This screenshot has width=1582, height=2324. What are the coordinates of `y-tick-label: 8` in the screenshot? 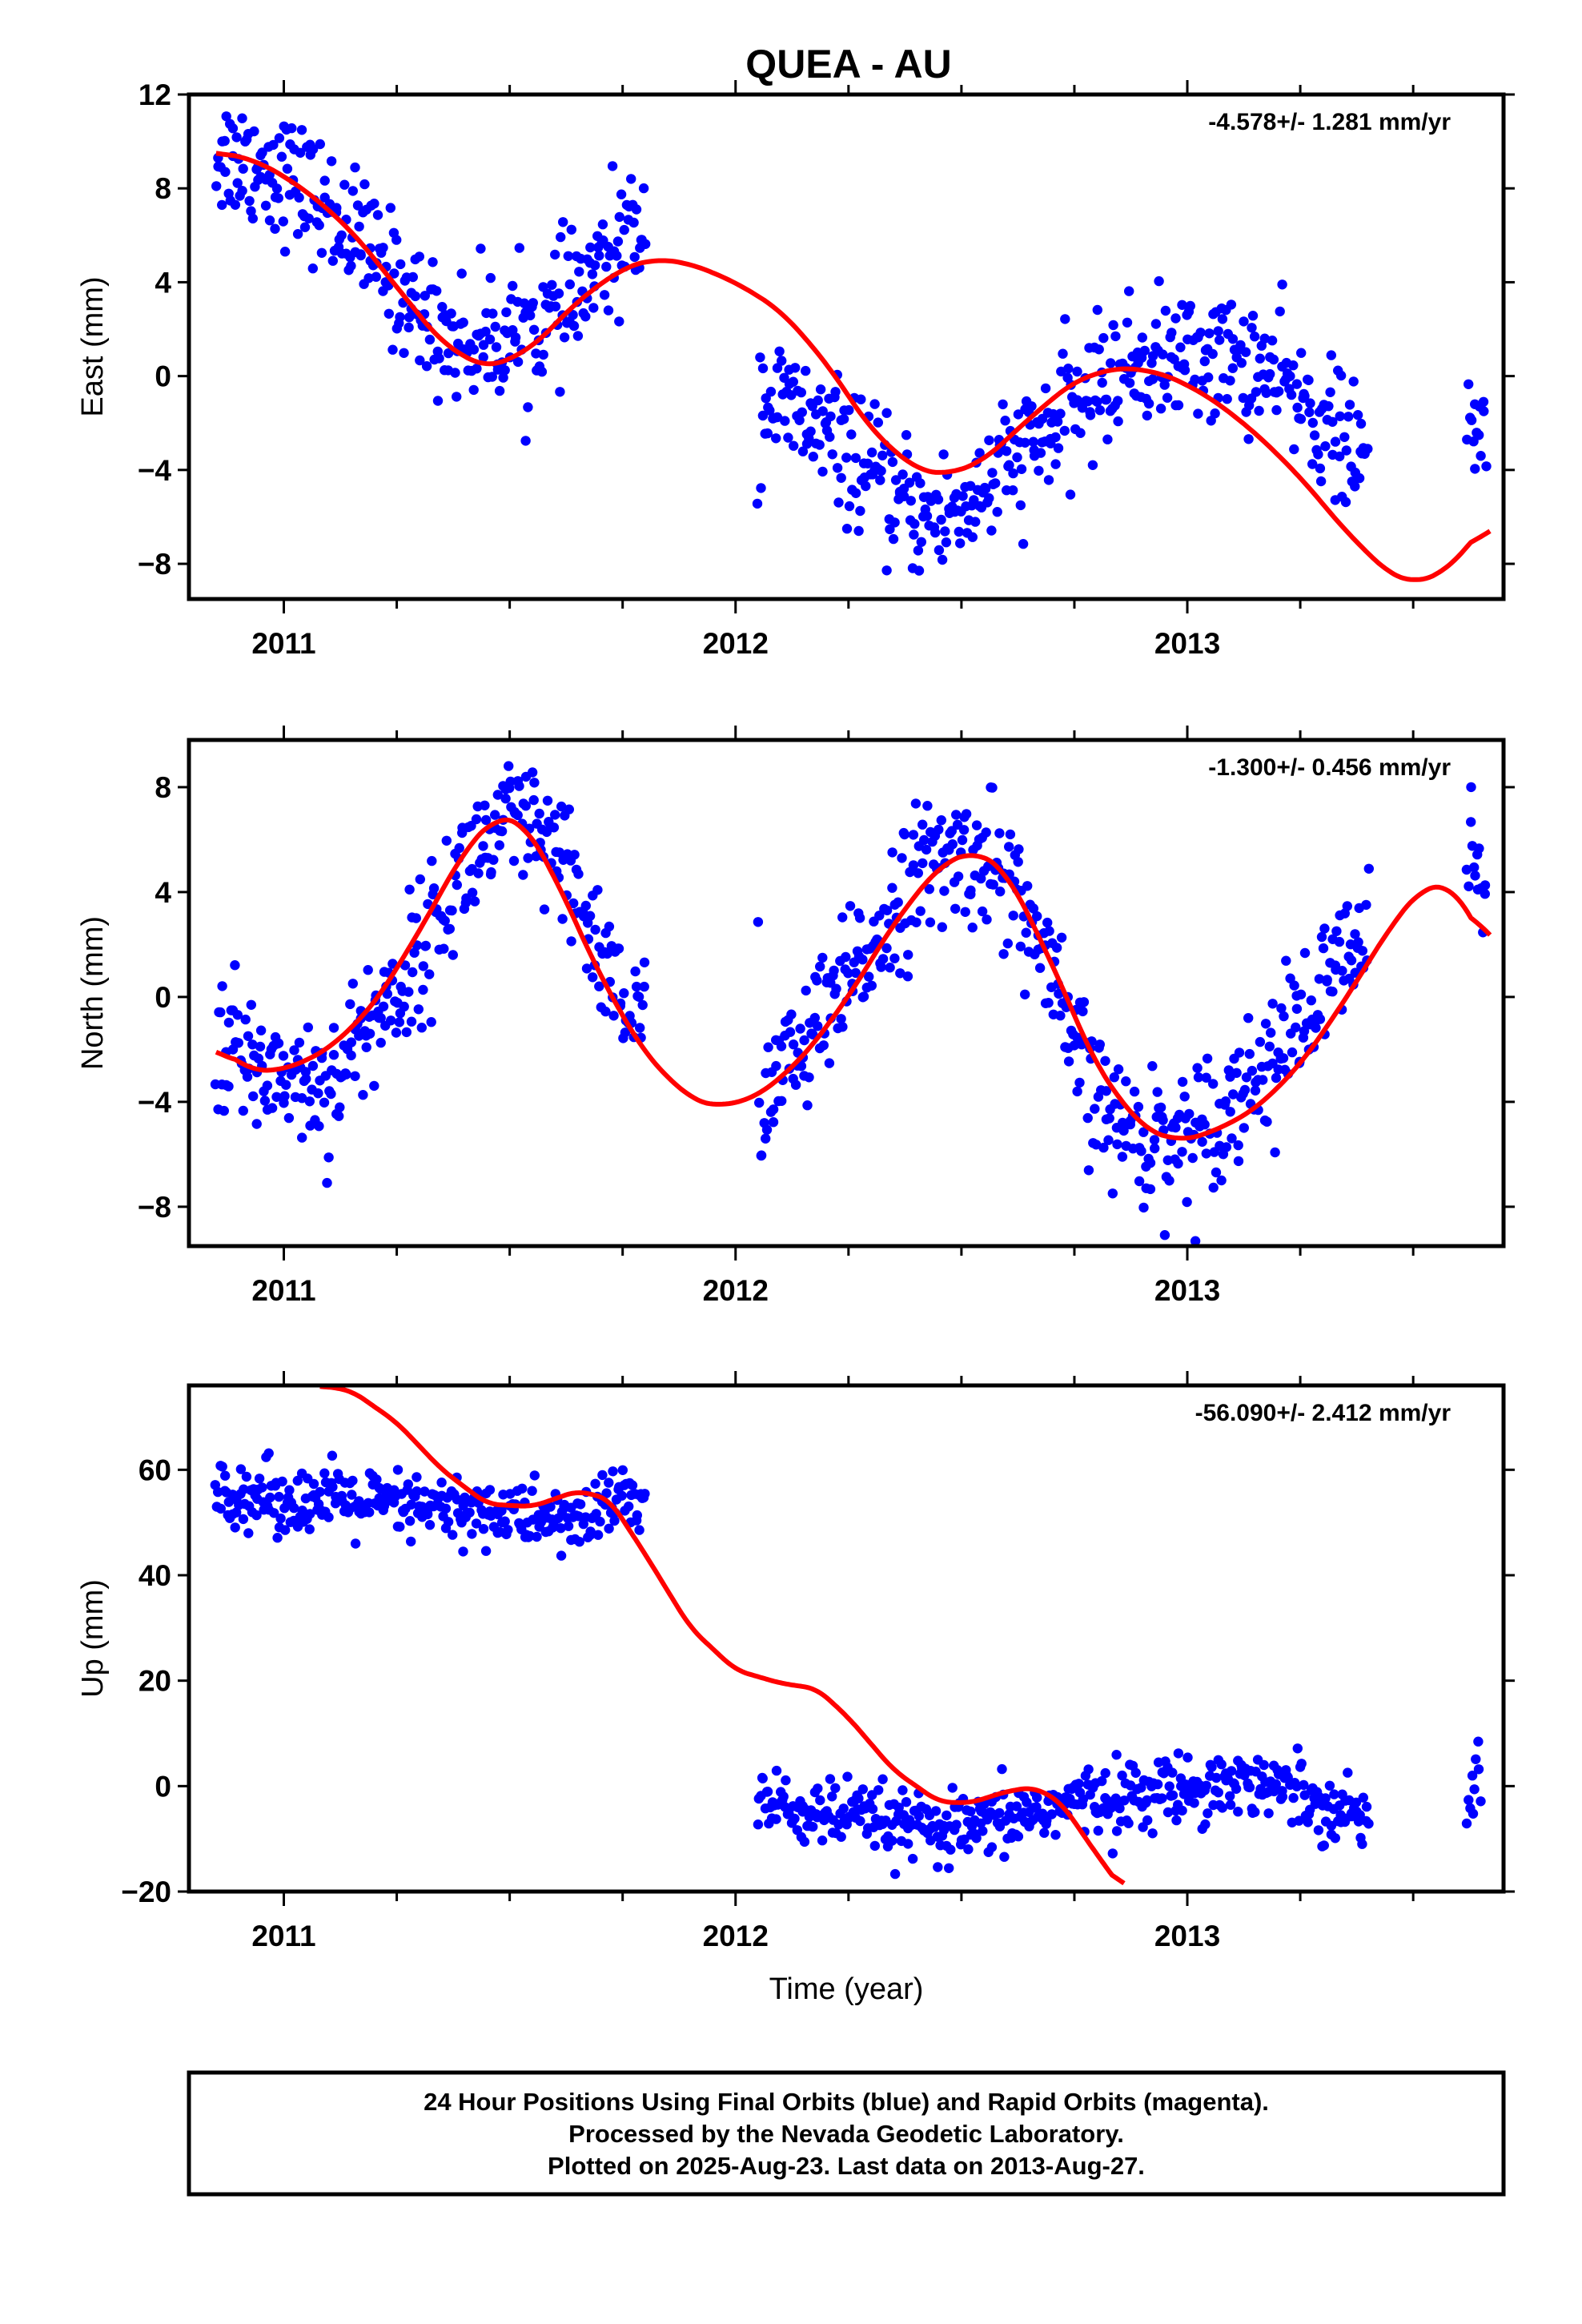 It's located at (163, 787).